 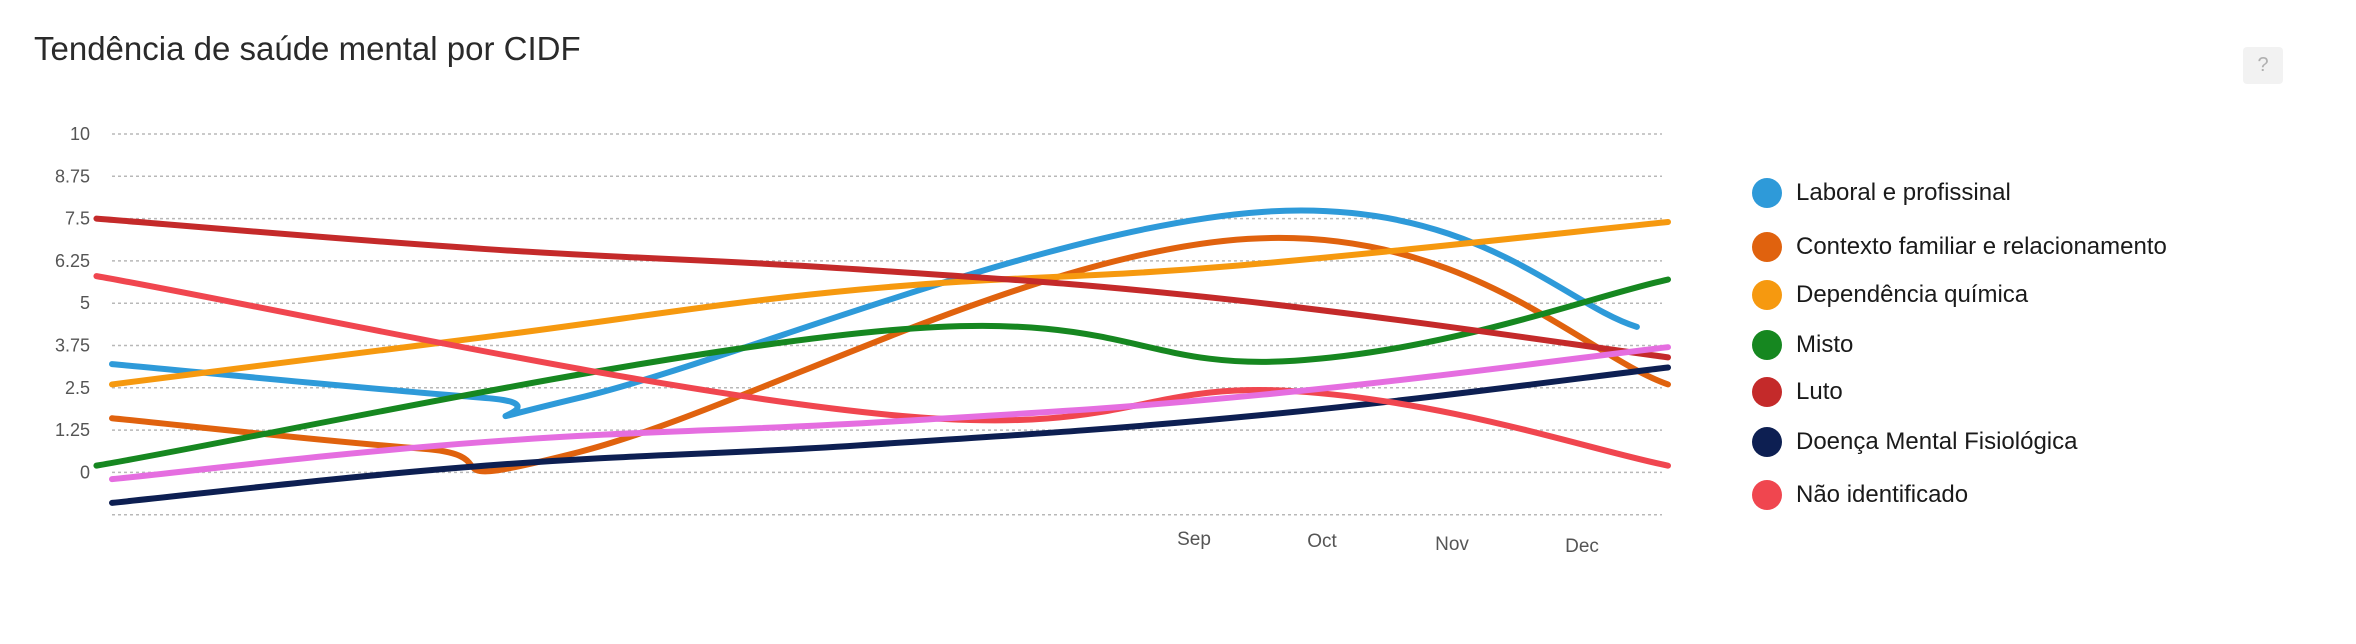 What do you see at coordinates (72, 261) in the screenshot?
I see `y-tick-label: 6.25` at bounding box center [72, 261].